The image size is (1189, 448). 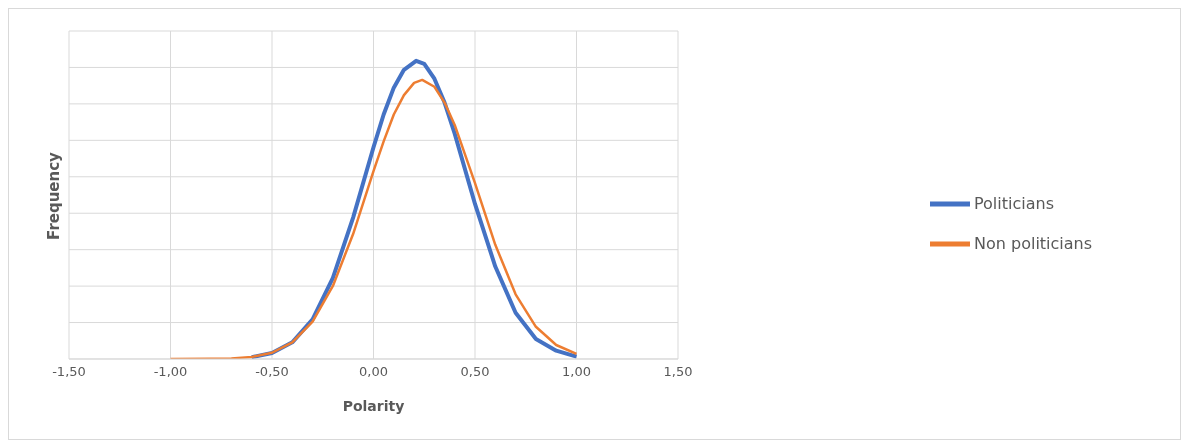 What do you see at coordinates (272, 372) in the screenshot?
I see `x-tick-label: -0,50` at bounding box center [272, 372].